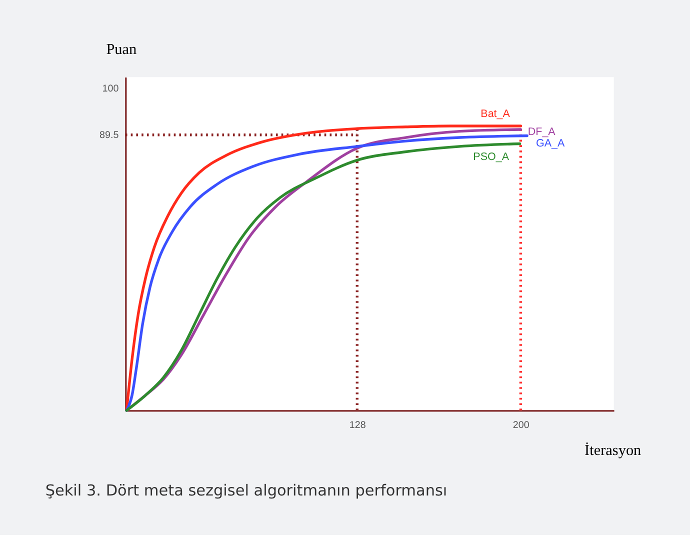 The width and height of the screenshot is (690, 558). What do you see at coordinates (613, 450) in the screenshot?
I see `x-axis-title: İterasyon` at bounding box center [613, 450].